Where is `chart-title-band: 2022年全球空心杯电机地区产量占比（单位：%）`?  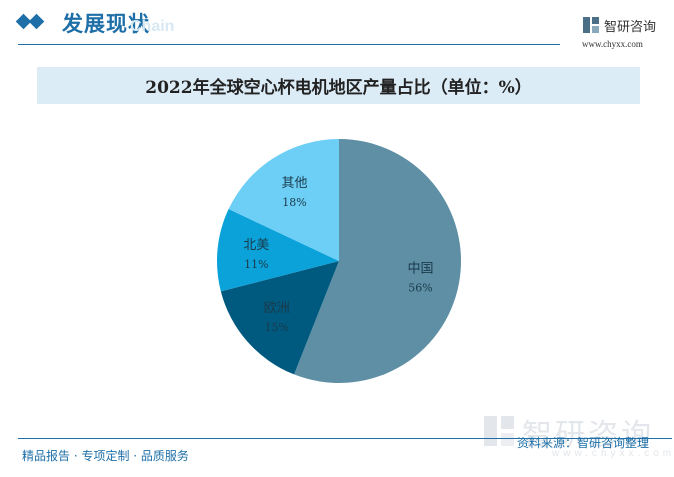
chart-title-band: 2022年全球空心杯电机地区产量占比（单位：%） is located at coordinates (338, 85).